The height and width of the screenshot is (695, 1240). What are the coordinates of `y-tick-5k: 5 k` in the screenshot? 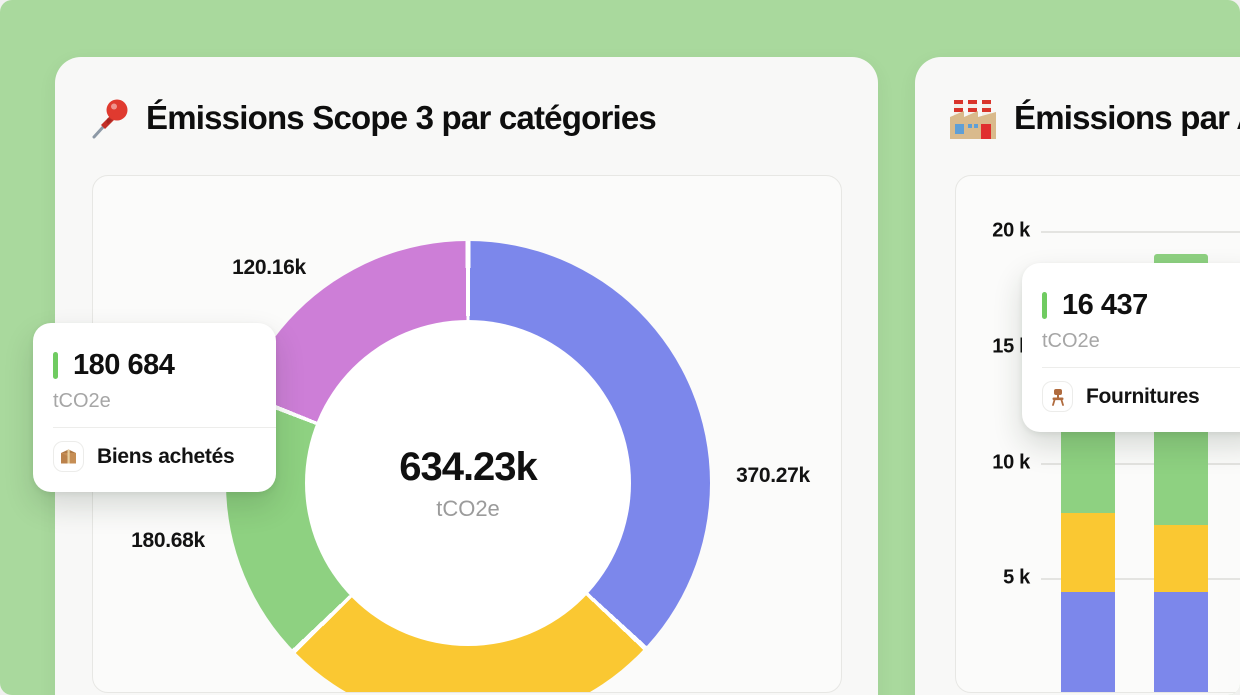 It's located at (1016, 577).